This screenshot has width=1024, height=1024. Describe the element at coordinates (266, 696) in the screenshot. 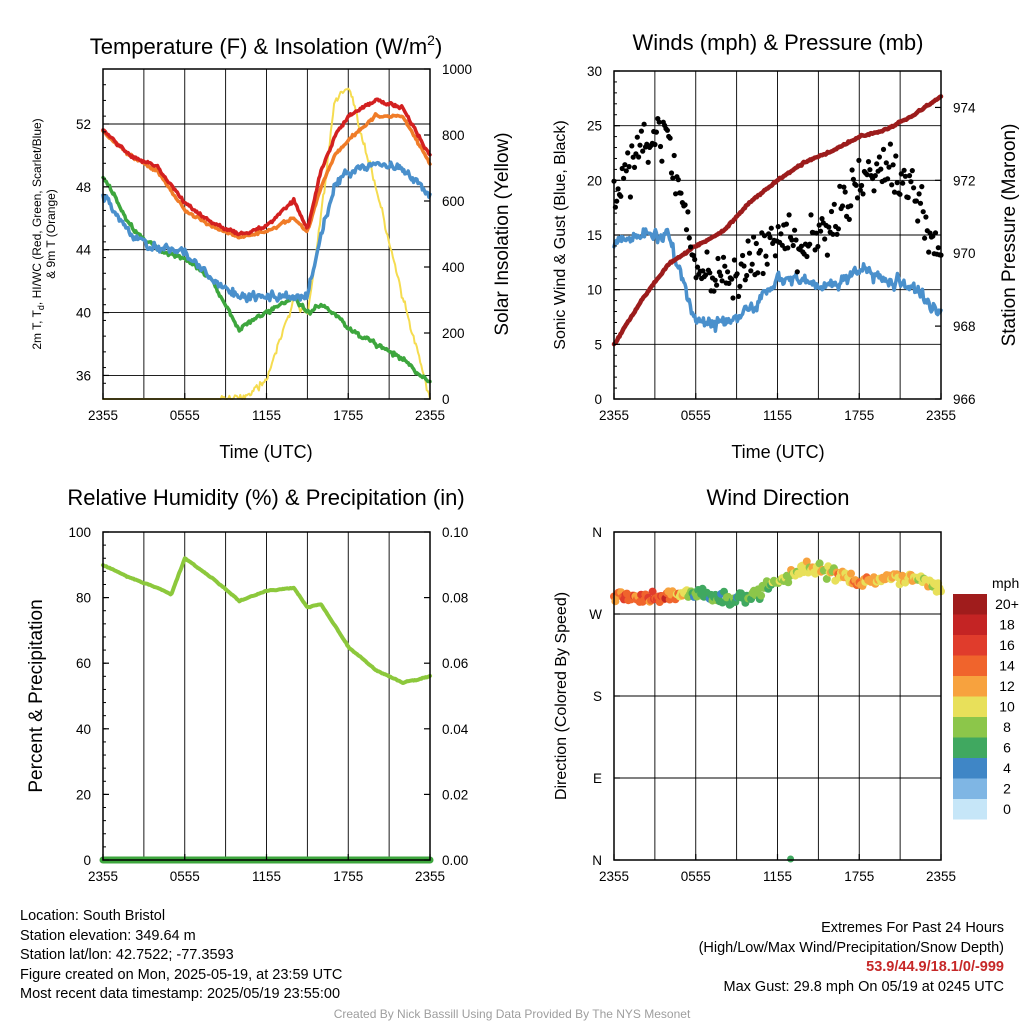

I see `humidity-grid` at that location.